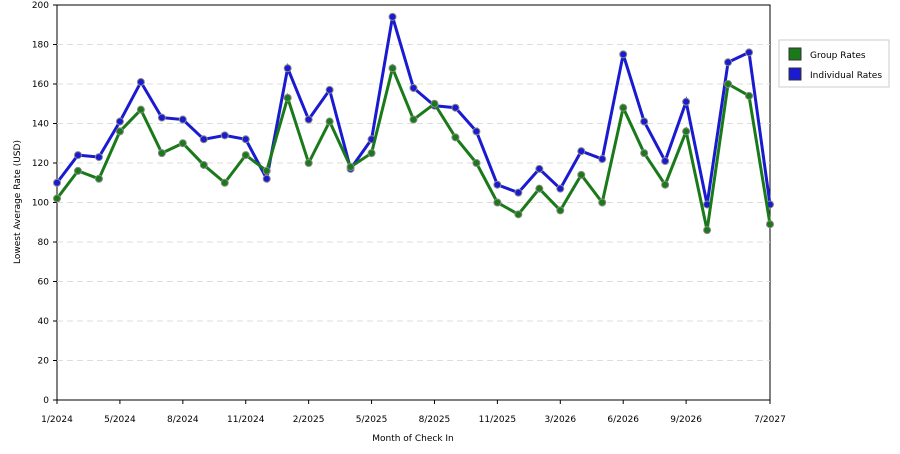 The height and width of the screenshot is (454, 900). I want to click on y-tick-label: 100, so click(40, 204).